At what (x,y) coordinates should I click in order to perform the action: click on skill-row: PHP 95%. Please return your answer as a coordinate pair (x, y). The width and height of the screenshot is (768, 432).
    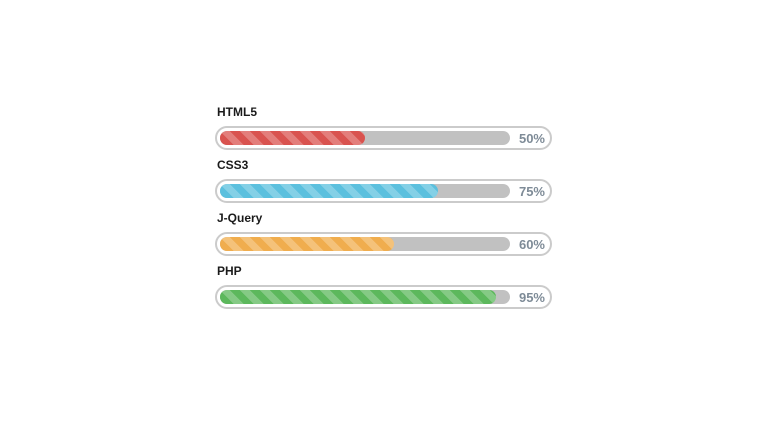
    Looking at the image, I should click on (383, 286).